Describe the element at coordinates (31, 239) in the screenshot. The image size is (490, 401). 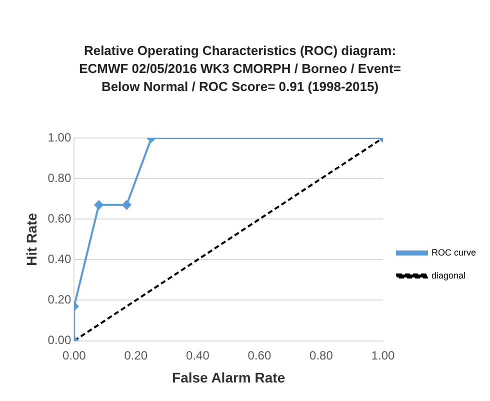
I see `y-axis-title: Hit Rate` at that location.